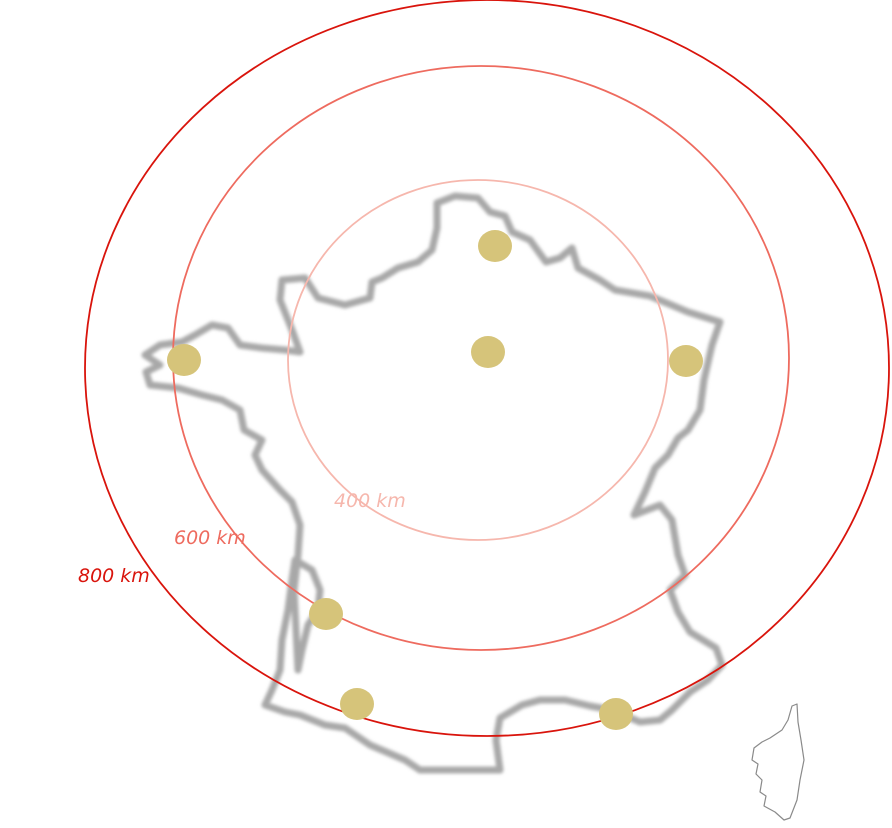  Describe the element at coordinates (370, 501) in the screenshot. I see `ring-label-400km: 400 km` at that location.